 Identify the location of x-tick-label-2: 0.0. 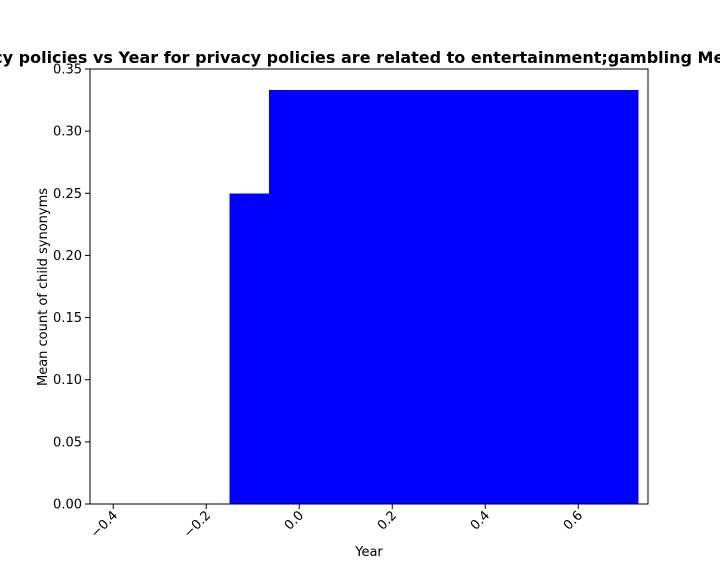
(294, 520).